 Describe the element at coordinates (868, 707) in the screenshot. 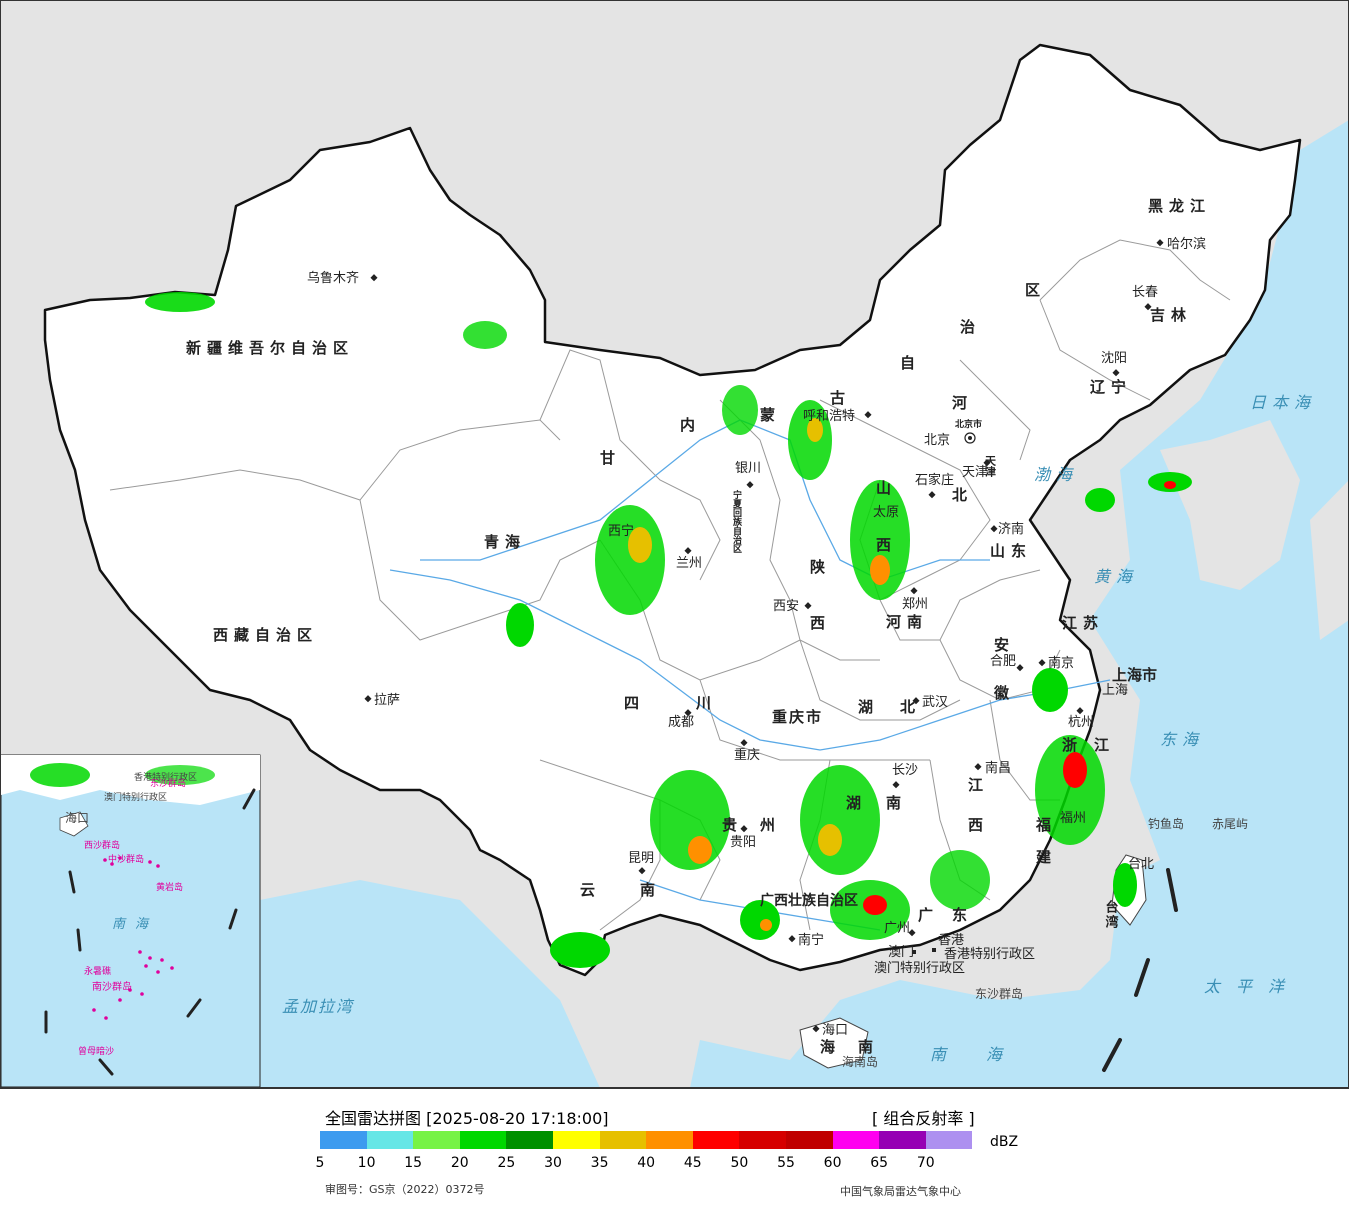

I see `label-hu1: 湖` at that location.